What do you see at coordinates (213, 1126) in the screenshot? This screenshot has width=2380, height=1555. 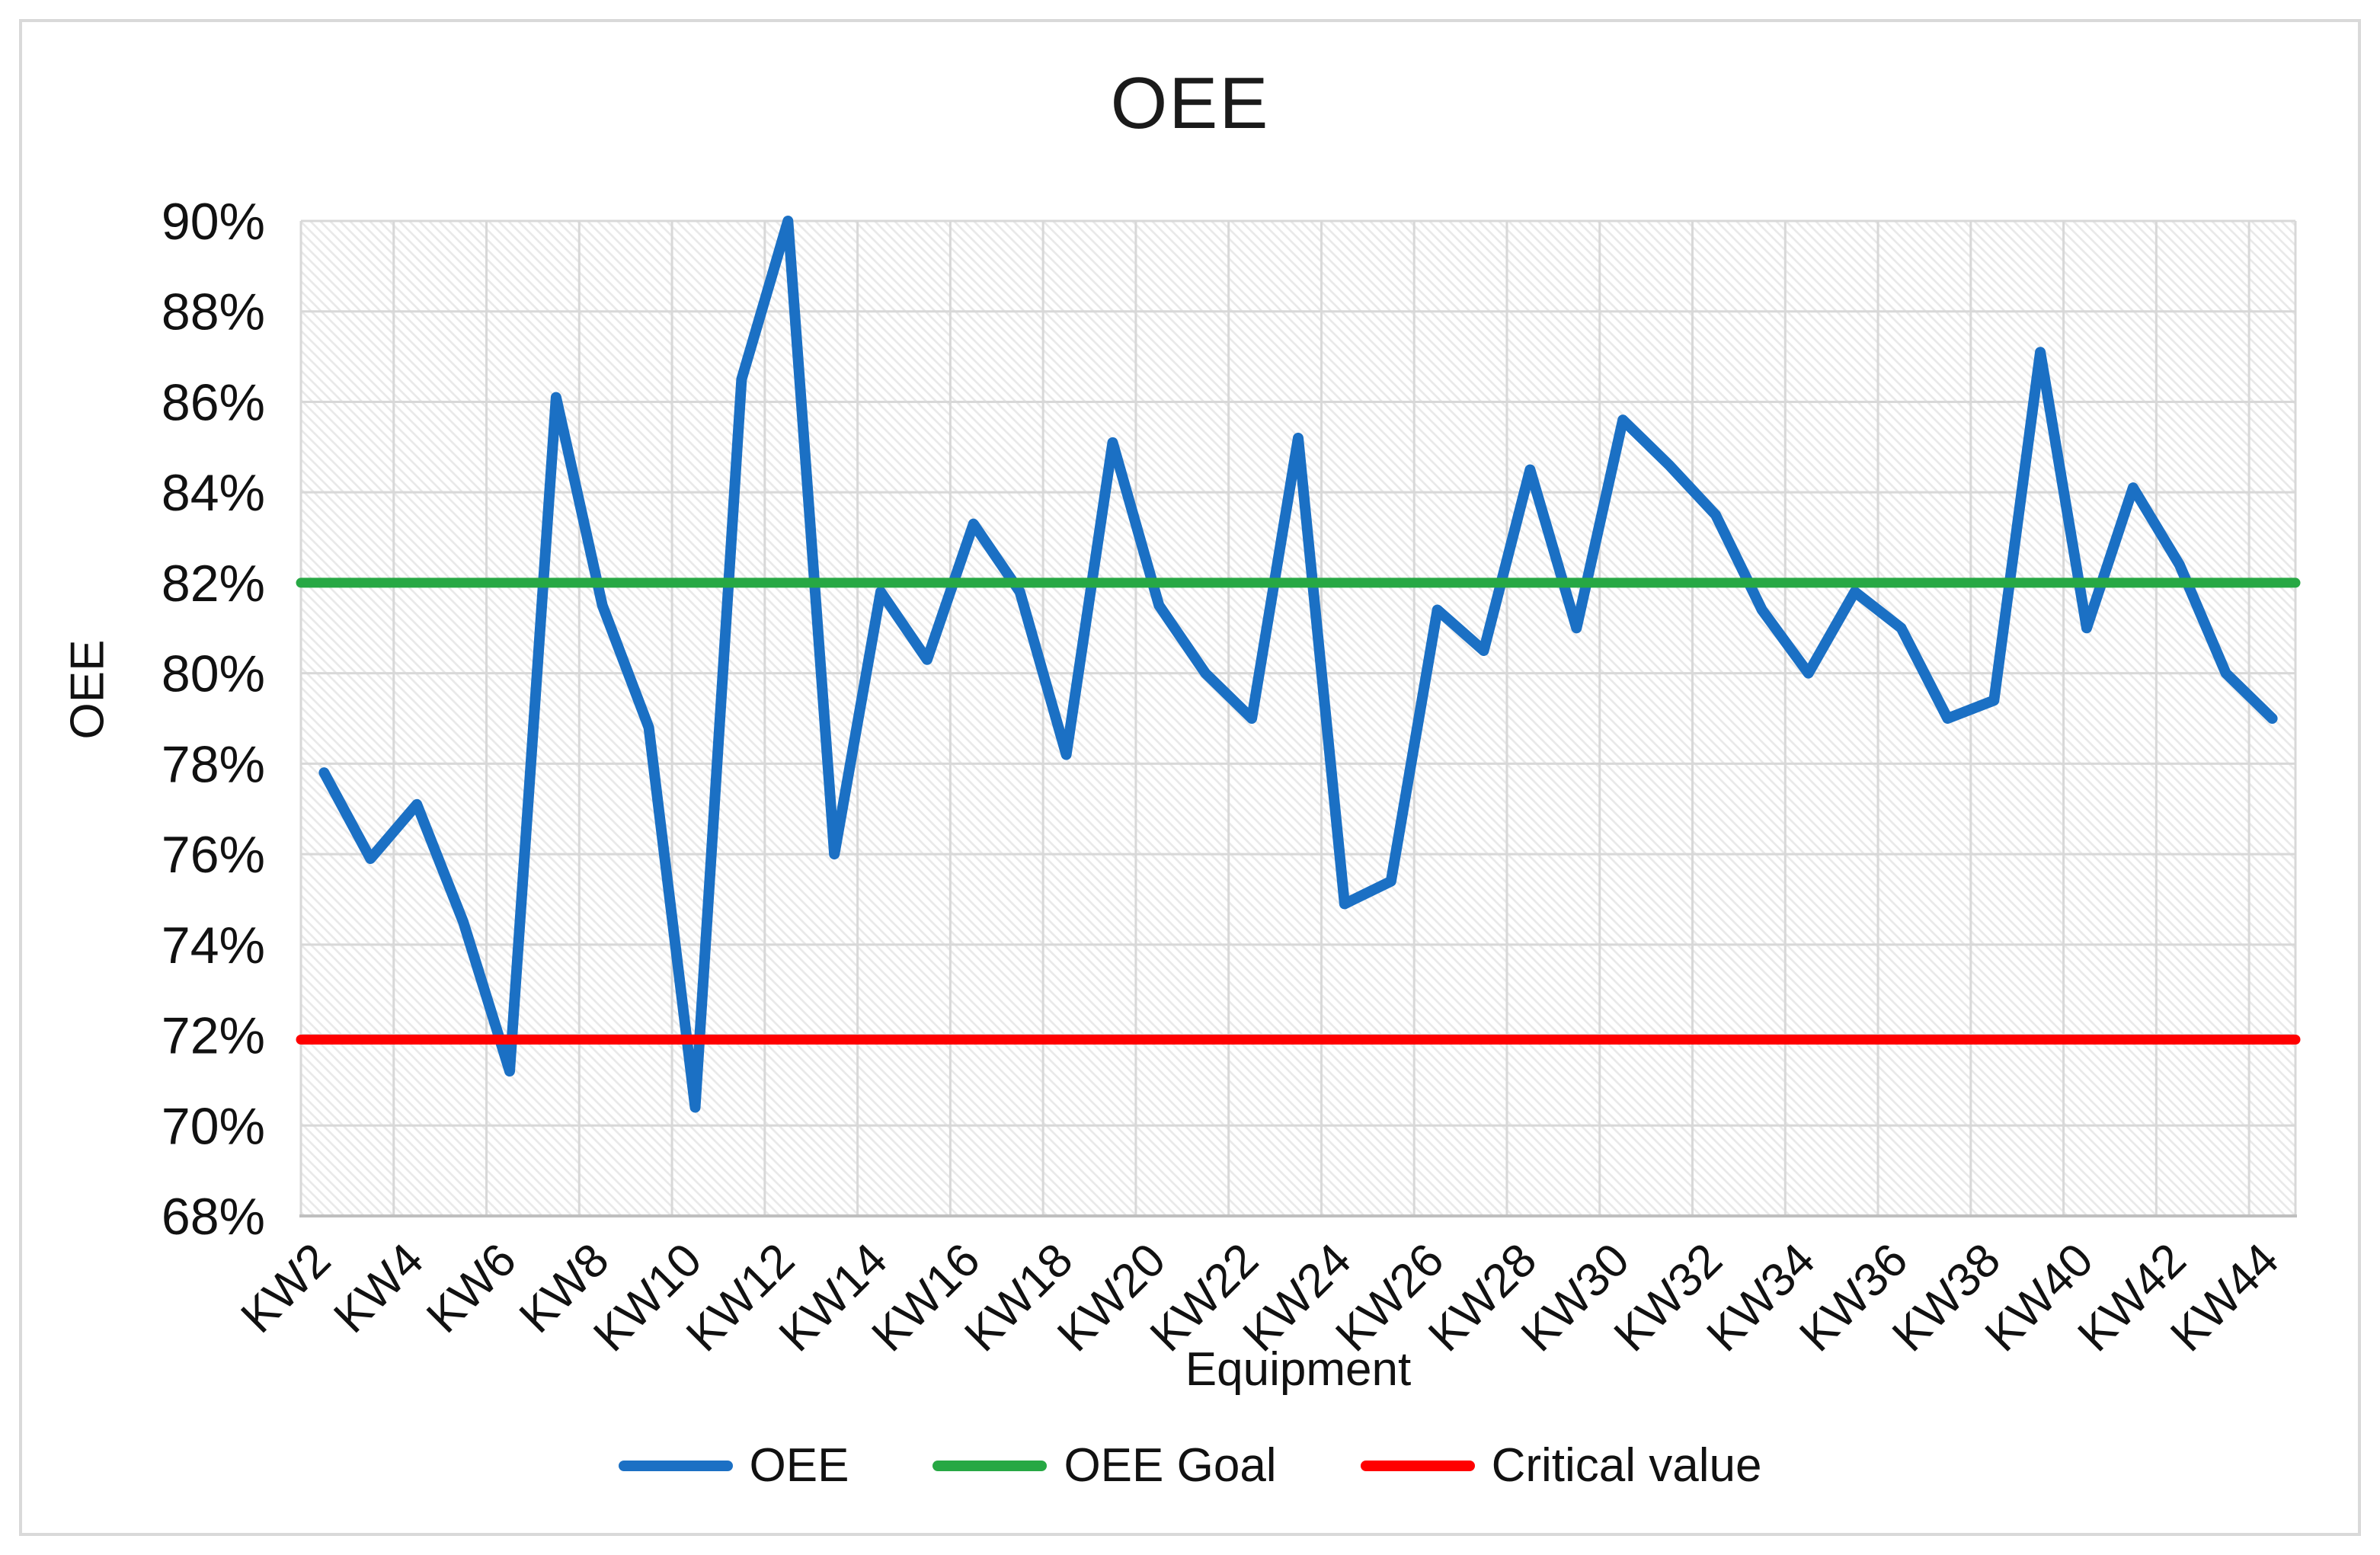 I see `y-tick-label: 70%` at bounding box center [213, 1126].